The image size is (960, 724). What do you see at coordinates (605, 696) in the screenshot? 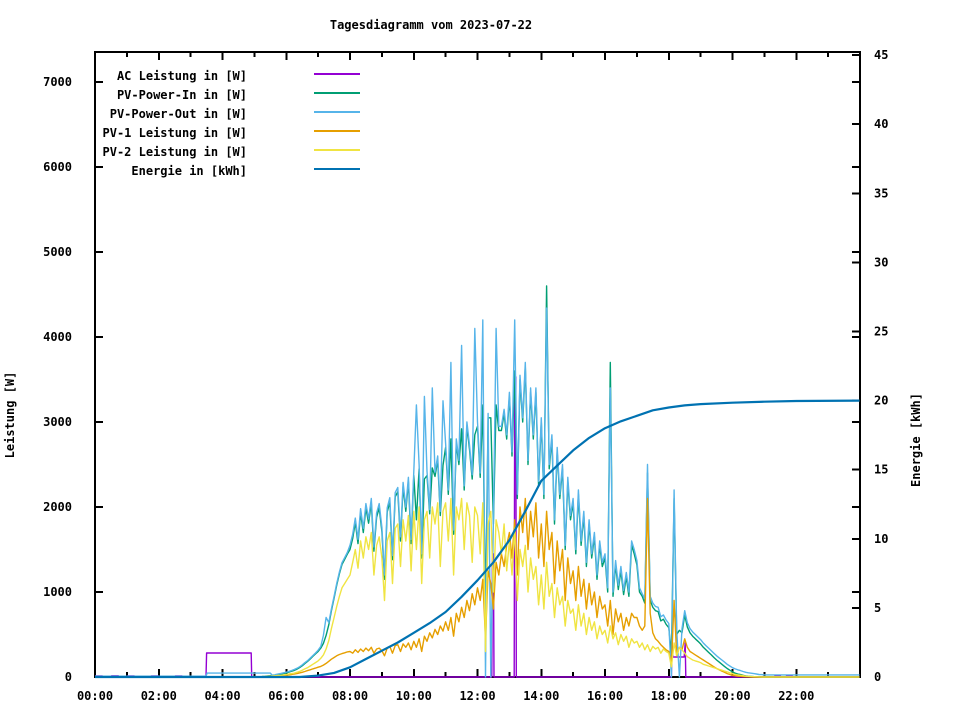
I see `x-tick-label: 16:00` at bounding box center [605, 696].